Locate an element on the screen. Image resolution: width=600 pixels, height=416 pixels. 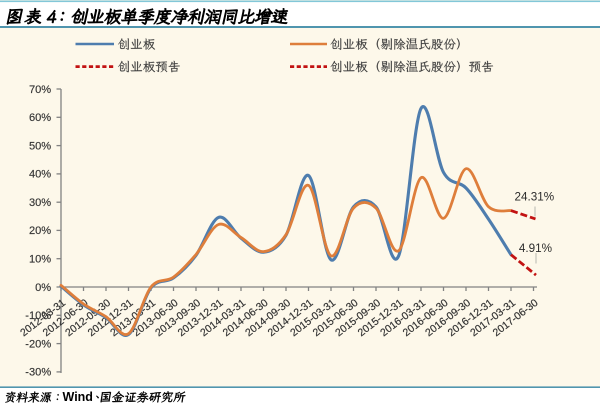
svg-text: 50% is located at coordinates (40, 146).